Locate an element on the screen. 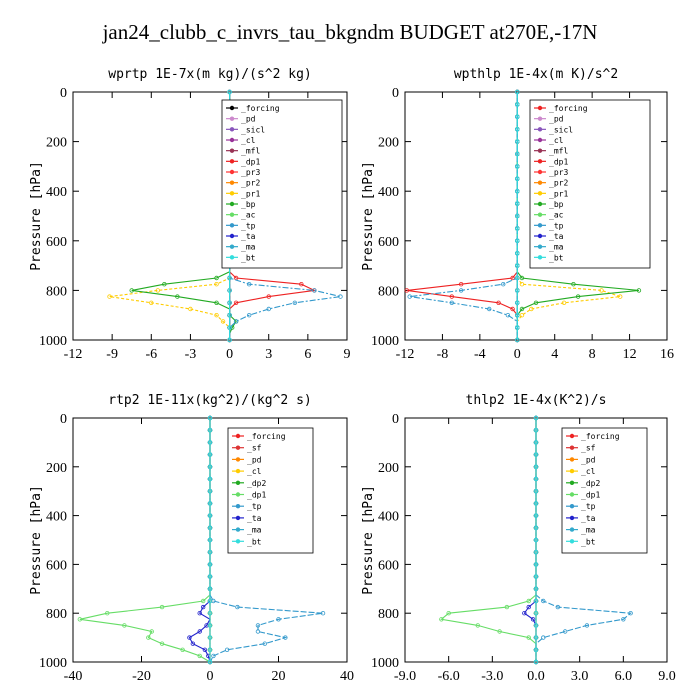  legend-label: _dp1 is located at coordinates (558, 161).